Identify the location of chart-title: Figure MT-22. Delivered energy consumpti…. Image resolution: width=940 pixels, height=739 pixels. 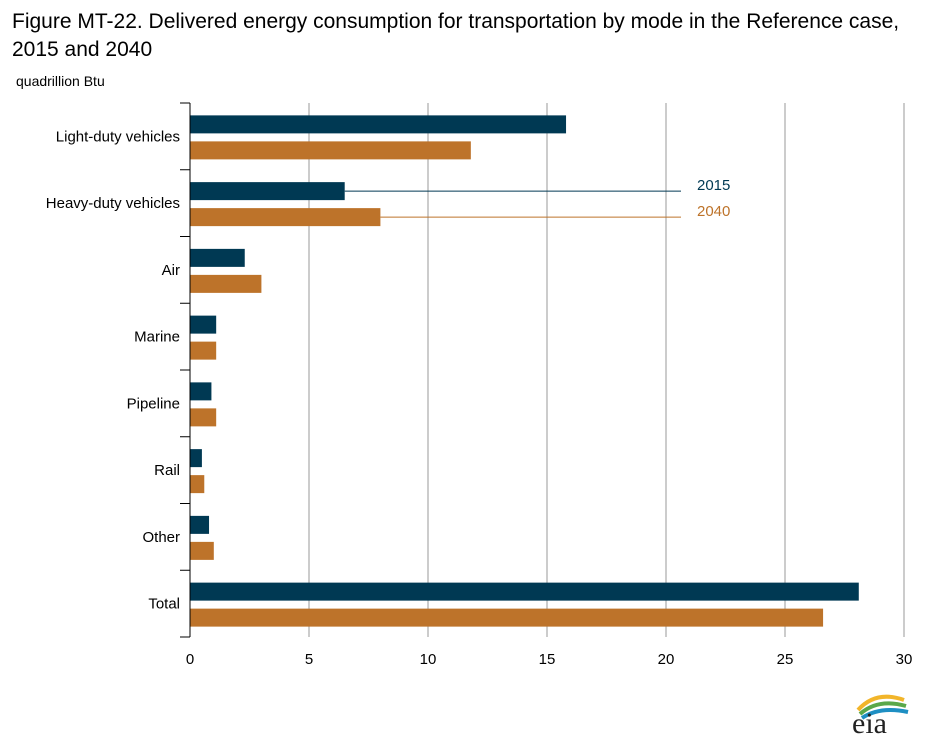
(456, 35).